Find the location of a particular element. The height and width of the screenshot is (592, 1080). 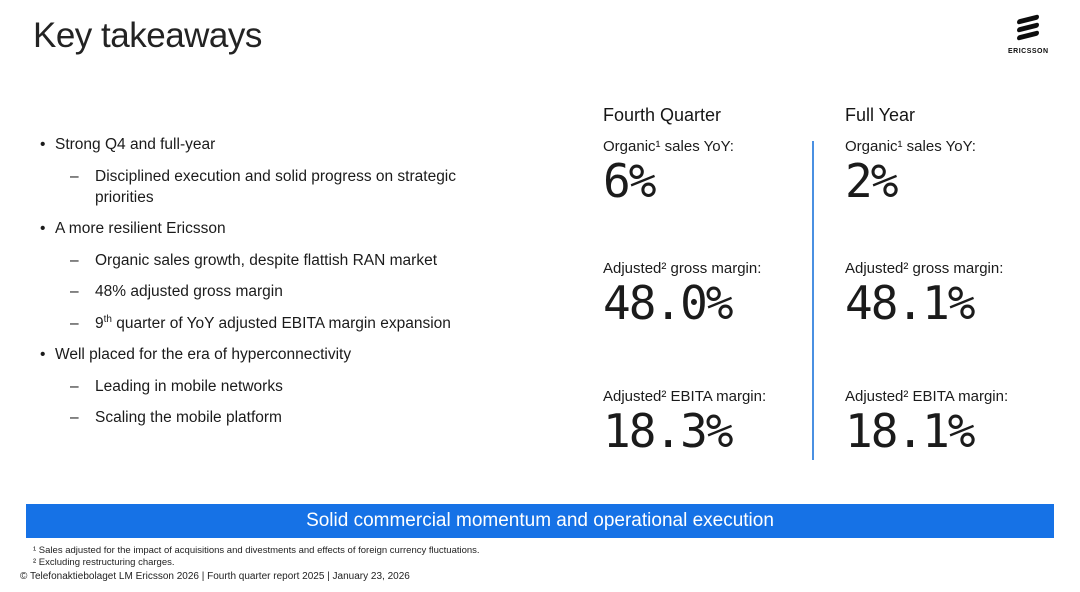

column-header: Full Year is located at coordinates (880, 115).